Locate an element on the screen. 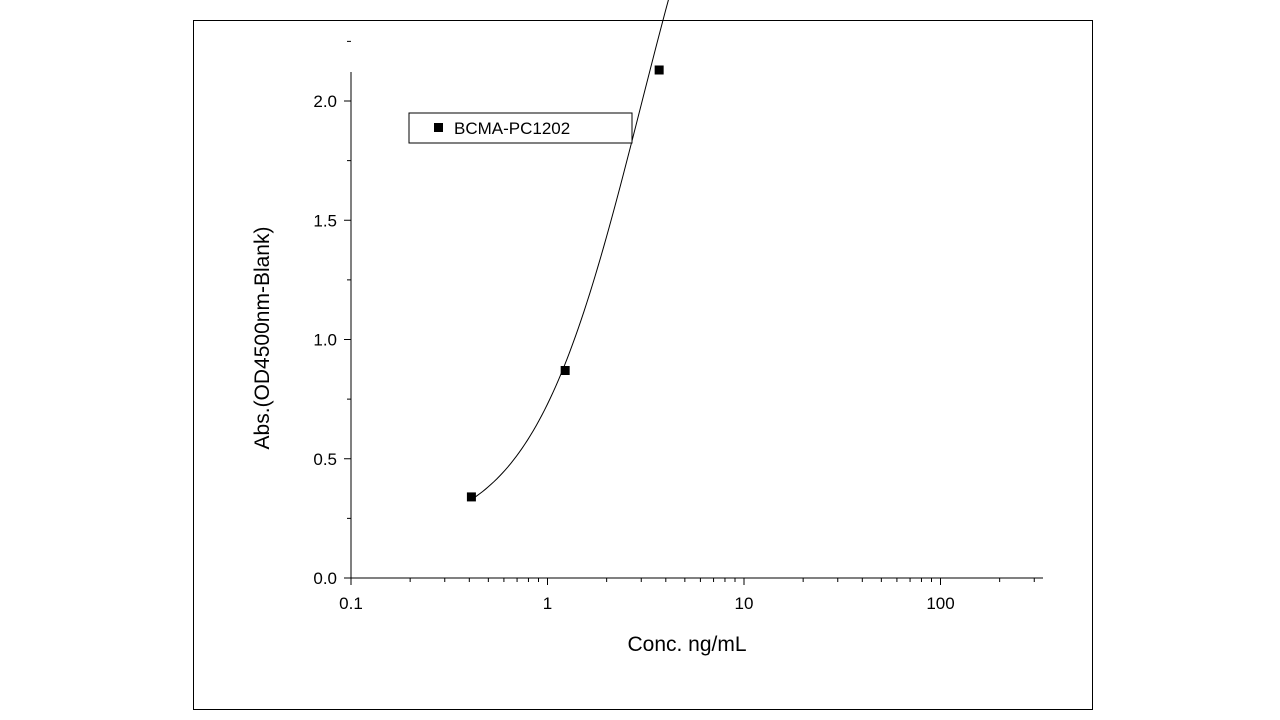 The height and width of the screenshot is (720, 1280). legend-label: BCMA-PC1202 is located at coordinates (512, 128).